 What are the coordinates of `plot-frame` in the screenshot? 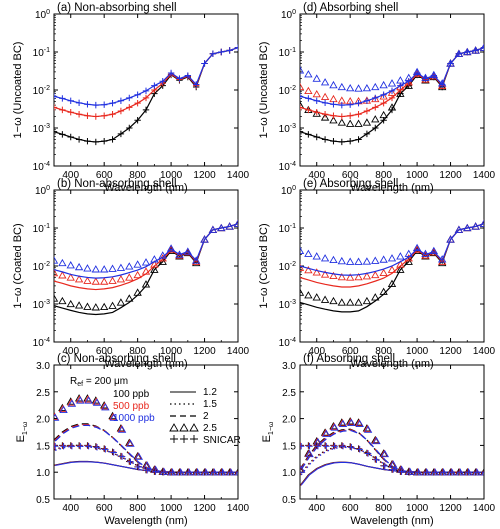 It's located at (146, 432).